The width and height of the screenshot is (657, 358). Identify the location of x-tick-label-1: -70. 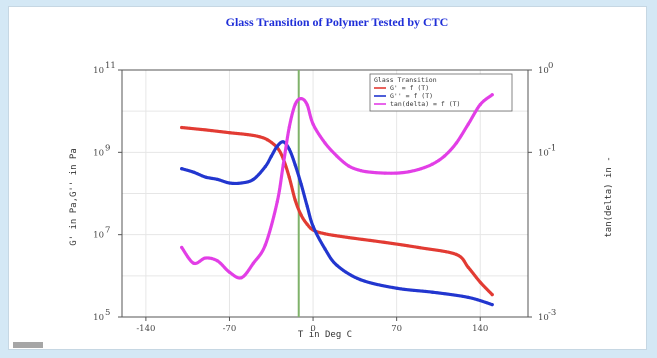
(230, 329).